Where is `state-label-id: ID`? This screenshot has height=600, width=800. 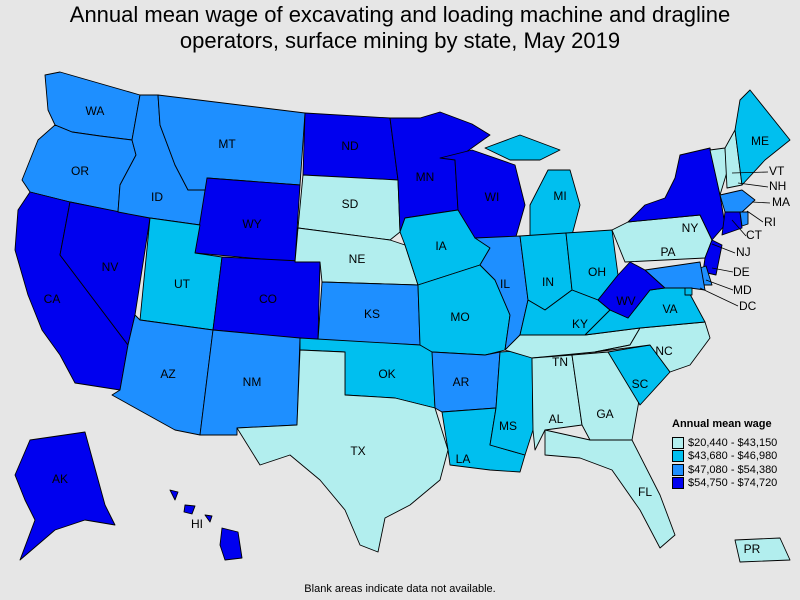
state-label-id: ID is located at coordinates (157, 197).